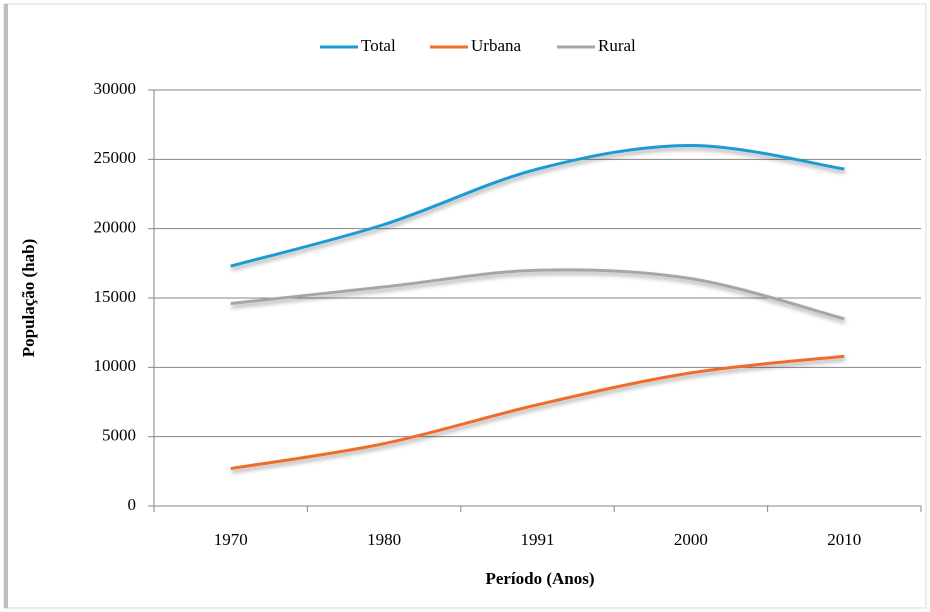 The width and height of the screenshot is (930, 612). I want to click on y-tick-label: 0, so click(132, 504).